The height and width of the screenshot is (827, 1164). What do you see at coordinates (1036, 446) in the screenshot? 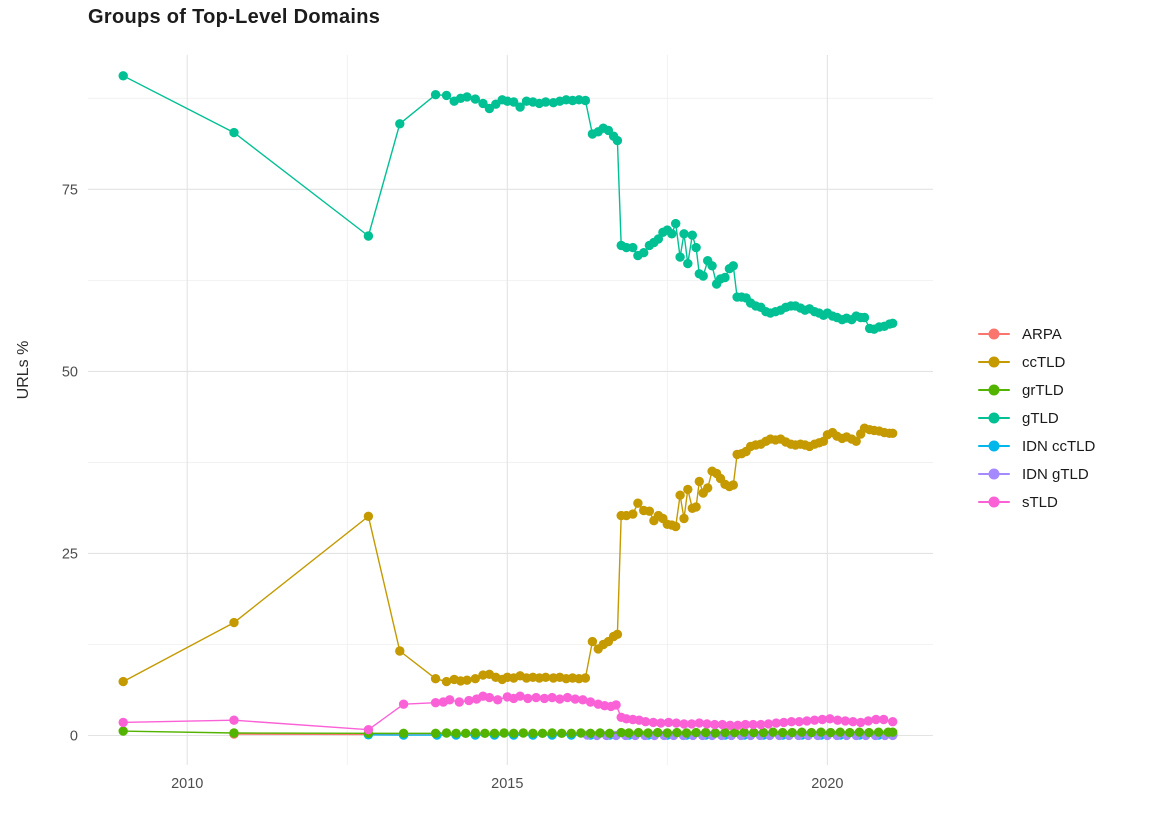
I see `legend-item-idn-cctld: IDN ccTLD` at bounding box center [1036, 446].